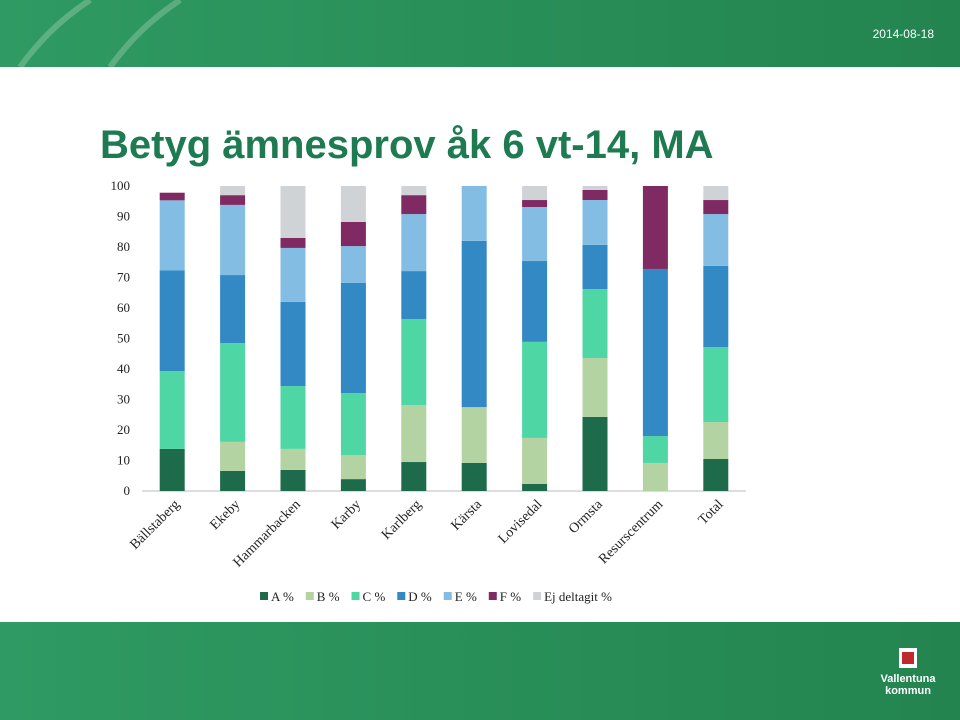  I want to click on y-tick-label: 20, so click(123, 429).